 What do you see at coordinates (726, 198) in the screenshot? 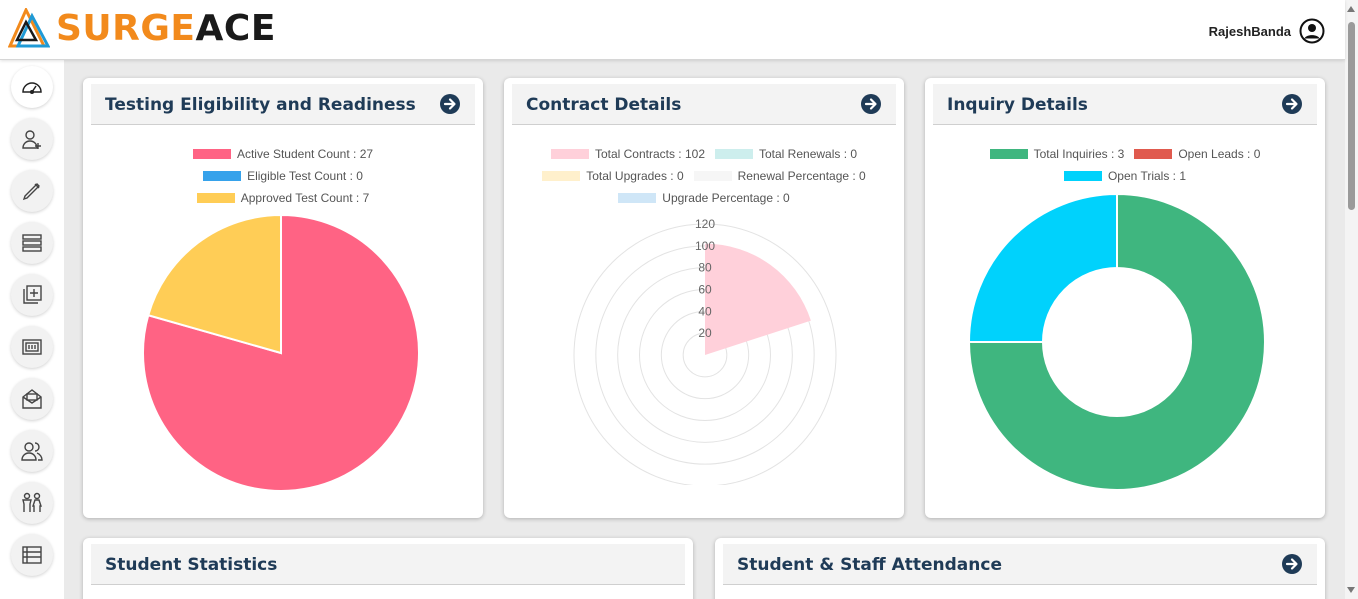
I see `legend-label: Upgrade Percentage : 0` at bounding box center [726, 198].